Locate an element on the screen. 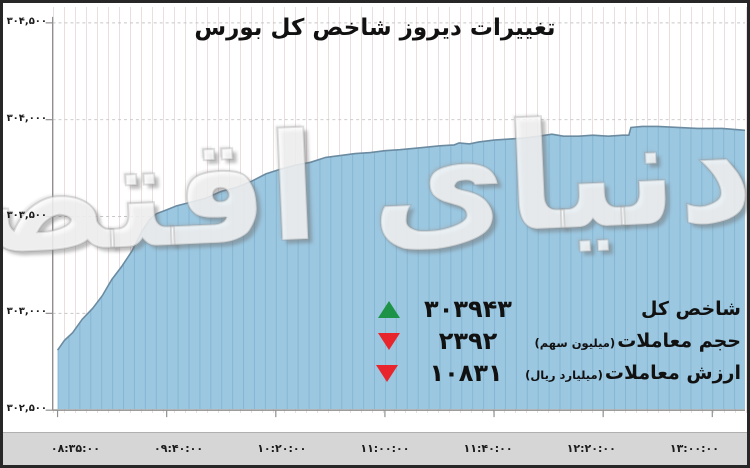  x-axis-time-label: ۱۲:۲۰:۰۰ is located at coordinates (591, 448).